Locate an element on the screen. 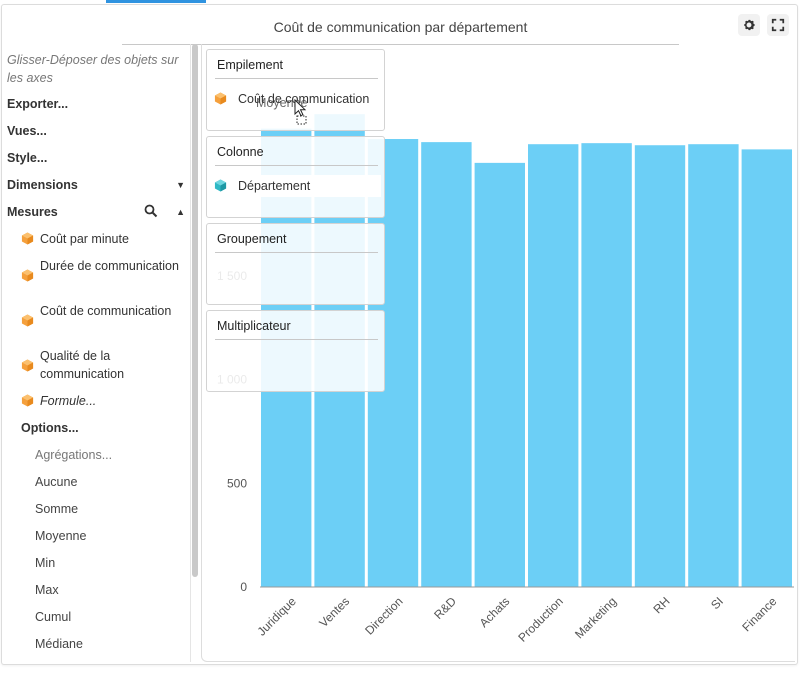  measure-item: Qualité de la communication is located at coordinates (101, 365).